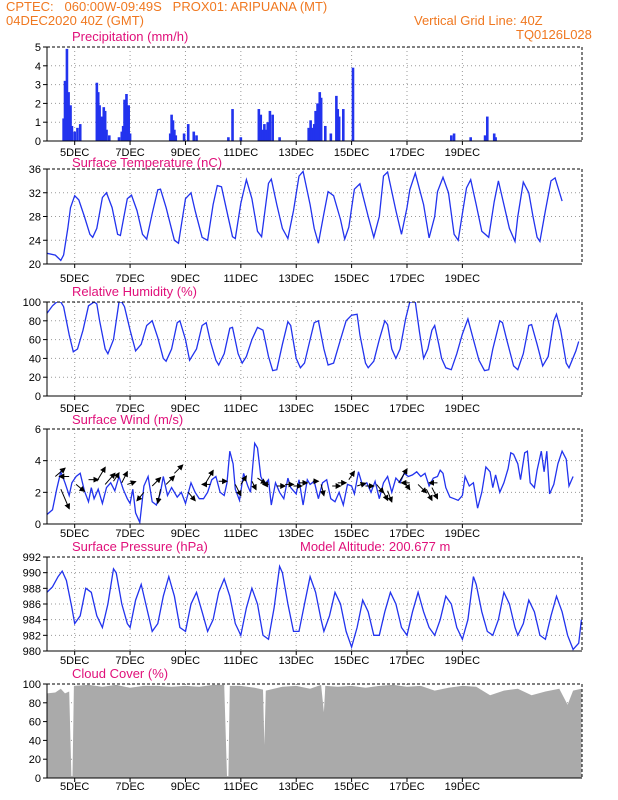 The width and height of the screenshot is (618, 800). Describe the element at coordinates (38, 123) in the screenshot. I see `y-tick-label: 1` at that location.